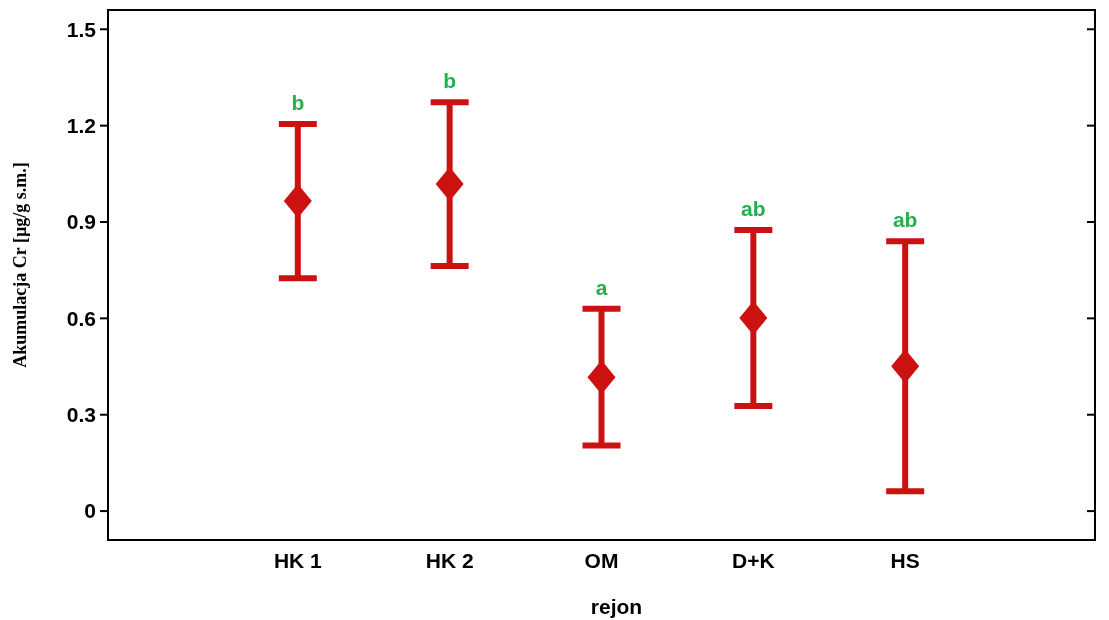  I want to click on y-tick-label: 0.6, so click(81, 318).